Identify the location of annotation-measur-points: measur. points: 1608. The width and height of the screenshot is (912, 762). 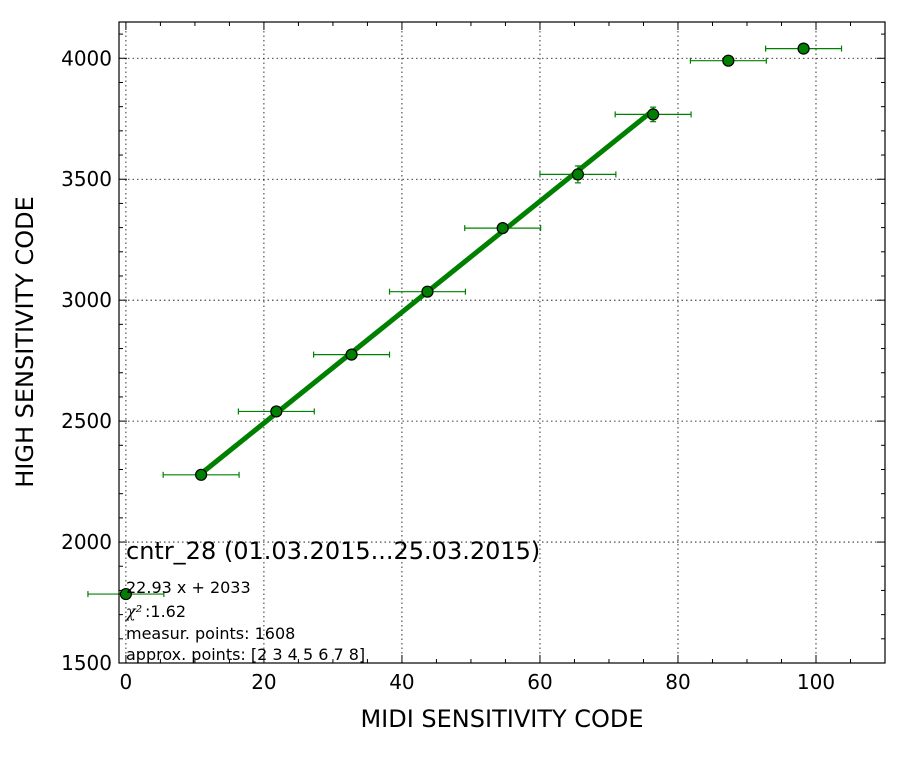
(210, 633).